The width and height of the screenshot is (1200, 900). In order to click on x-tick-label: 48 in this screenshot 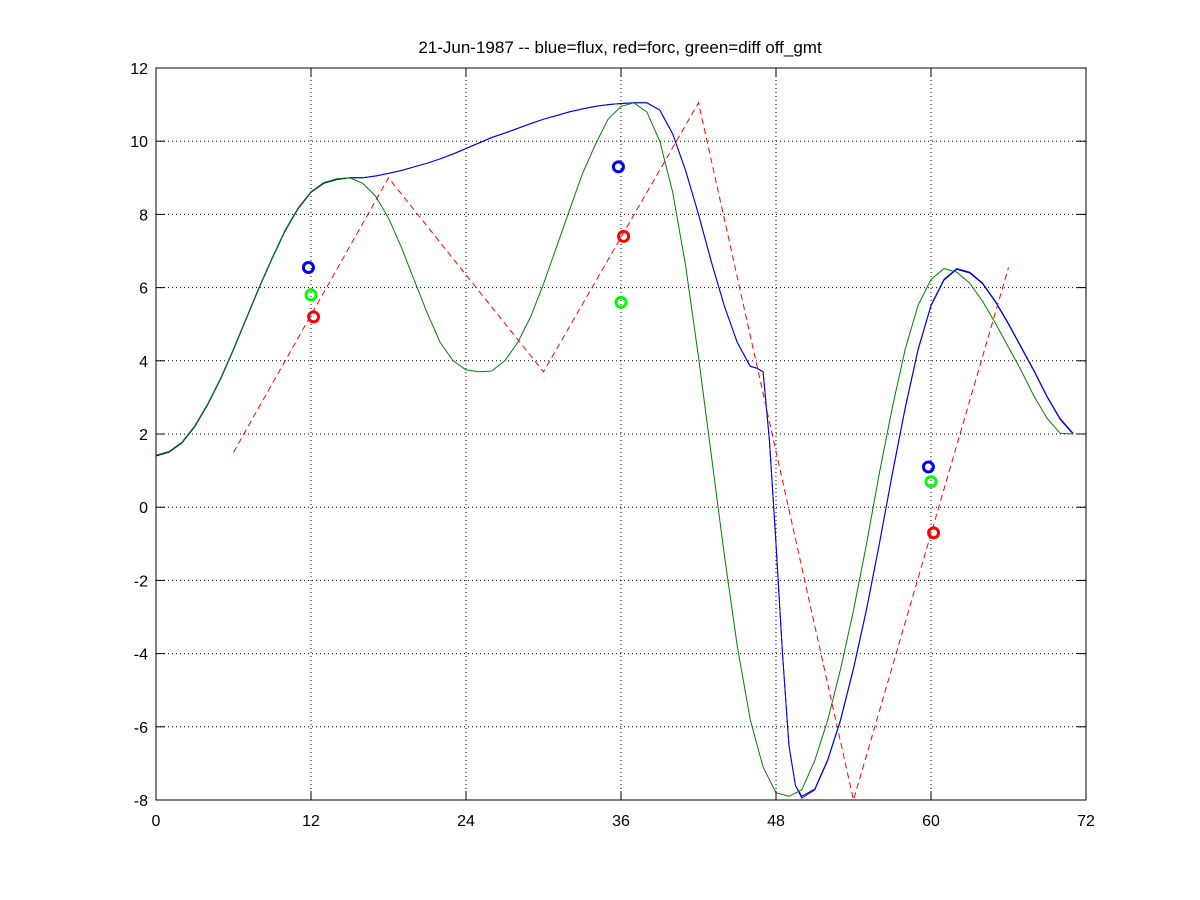, I will do `click(776, 821)`.